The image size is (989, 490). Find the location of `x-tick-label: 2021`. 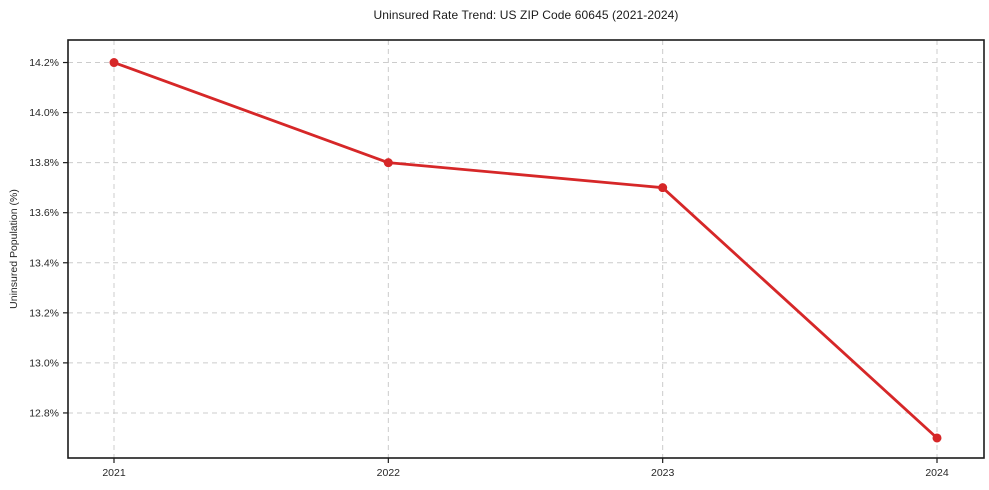

x-tick-label: 2021 is located at coordinates (114, 473).